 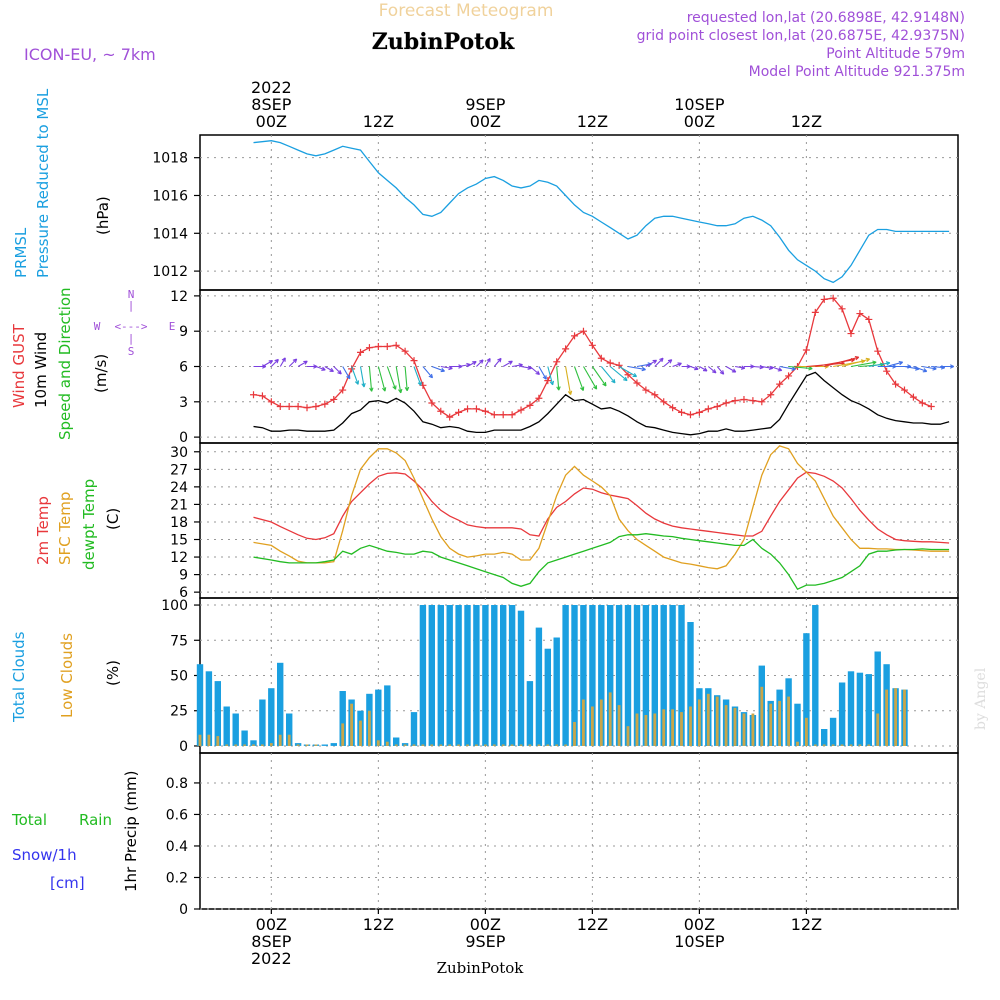 What do you see at coordinates (179, 541) in the screenshot?
I see `y-tick-label: 15` at bounding box center [179, 541].